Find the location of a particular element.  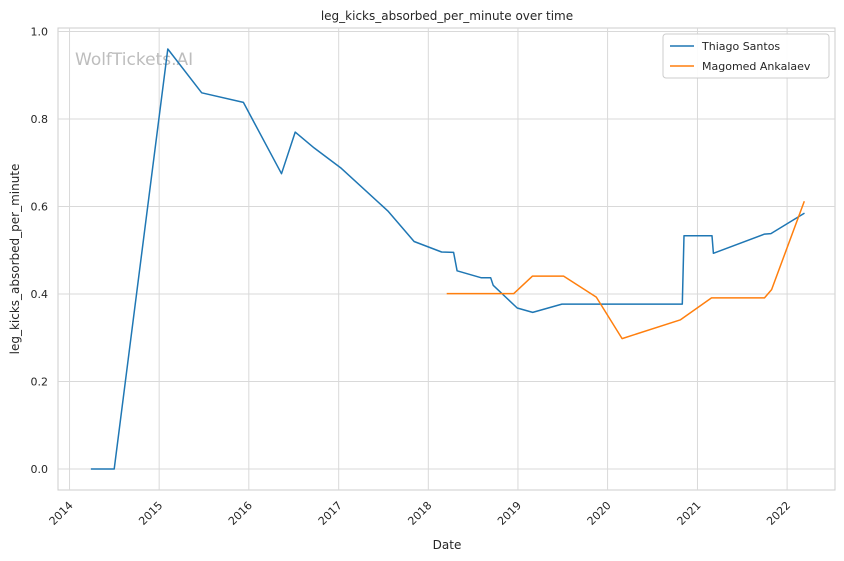

legend: Thiago Santos Magomed Ankalaev is located at coordinates (746, 56).